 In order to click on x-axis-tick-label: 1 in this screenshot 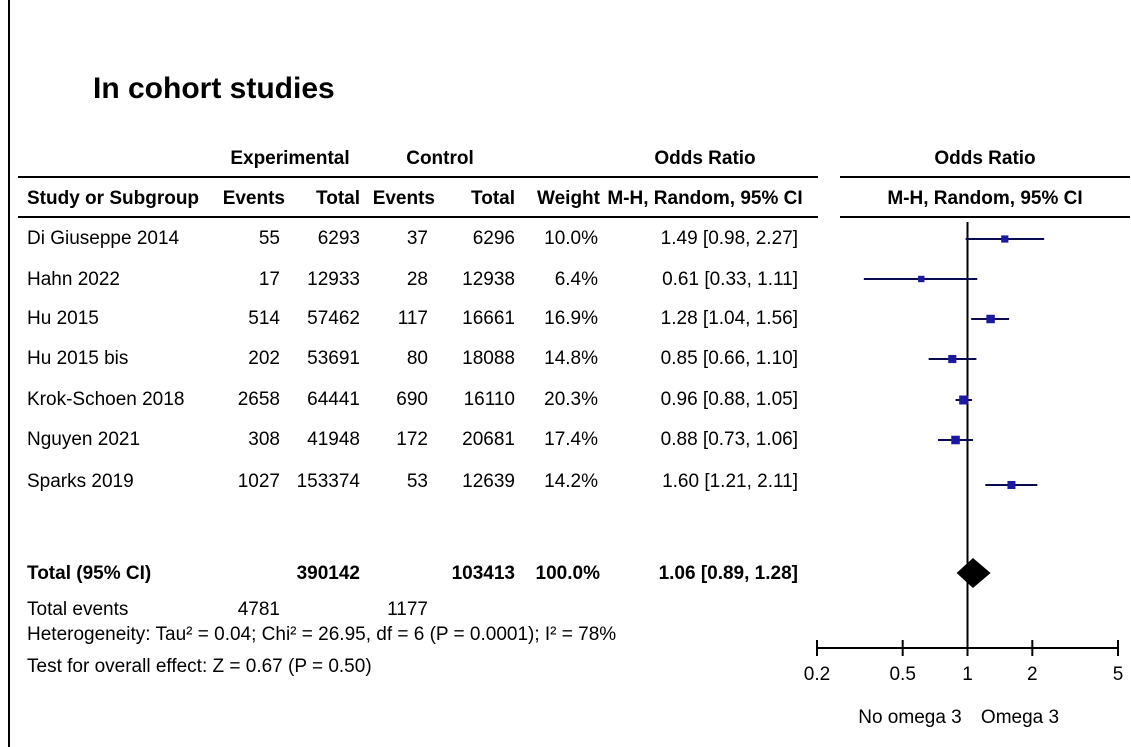, I will do `click(967, 674)`.